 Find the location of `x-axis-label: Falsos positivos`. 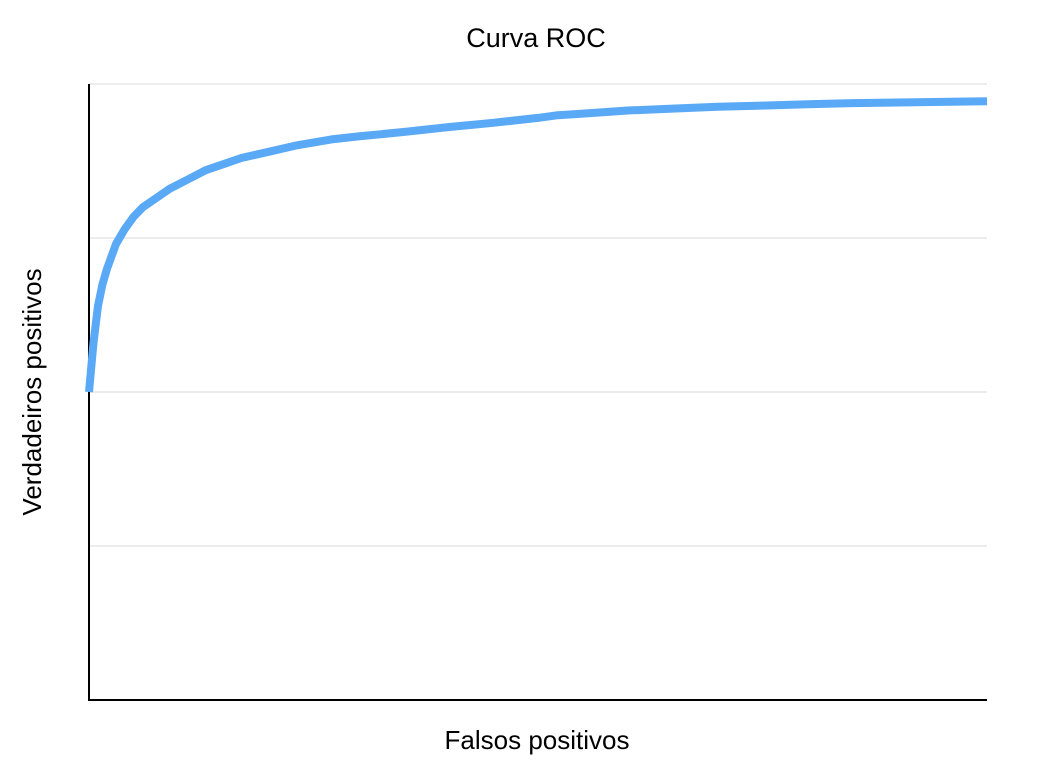

x-axis-label: Falsos positivos is located at coordinates (537, 740).